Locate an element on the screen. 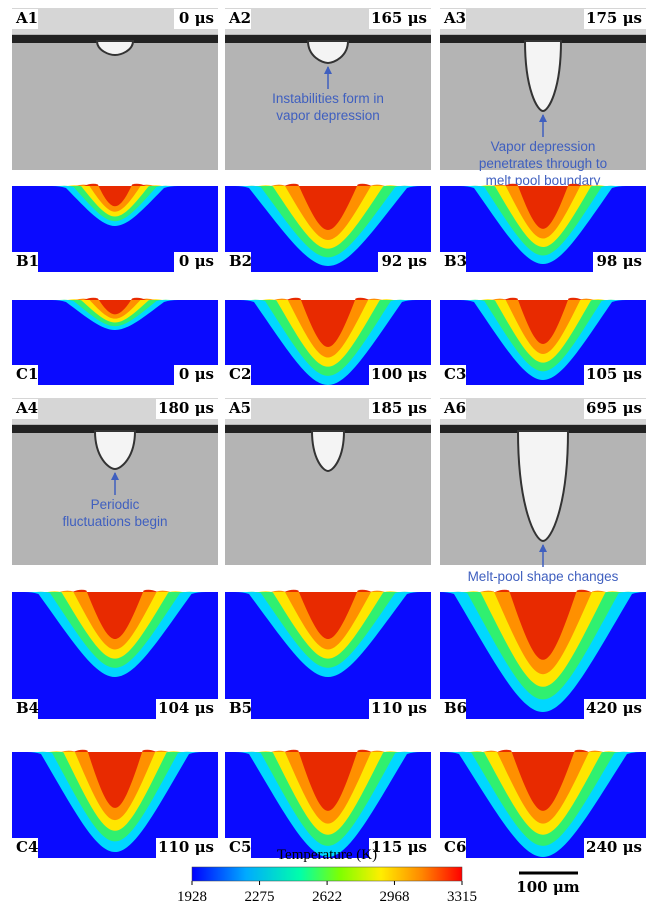  panel-label: A5 is located at coordinates (239, 408).